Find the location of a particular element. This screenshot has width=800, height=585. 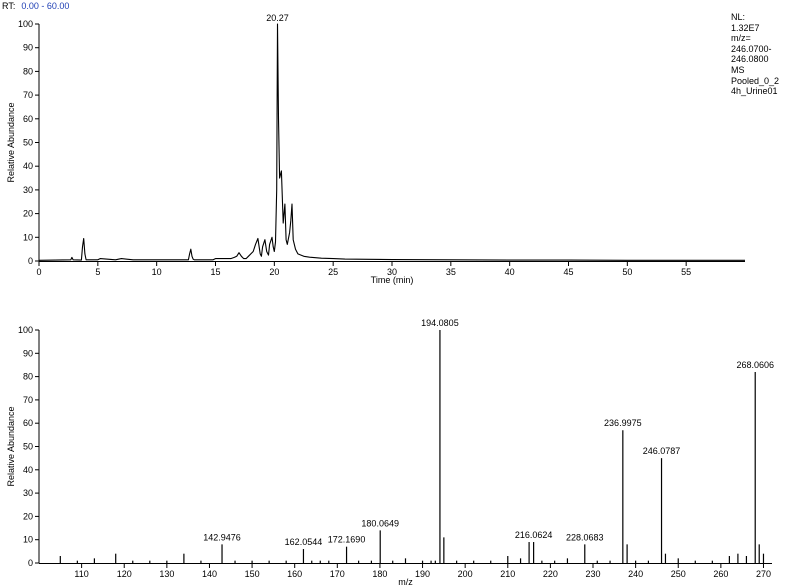

chromatogram-x-tick-label: 55 is located at coordinates (686, 272).